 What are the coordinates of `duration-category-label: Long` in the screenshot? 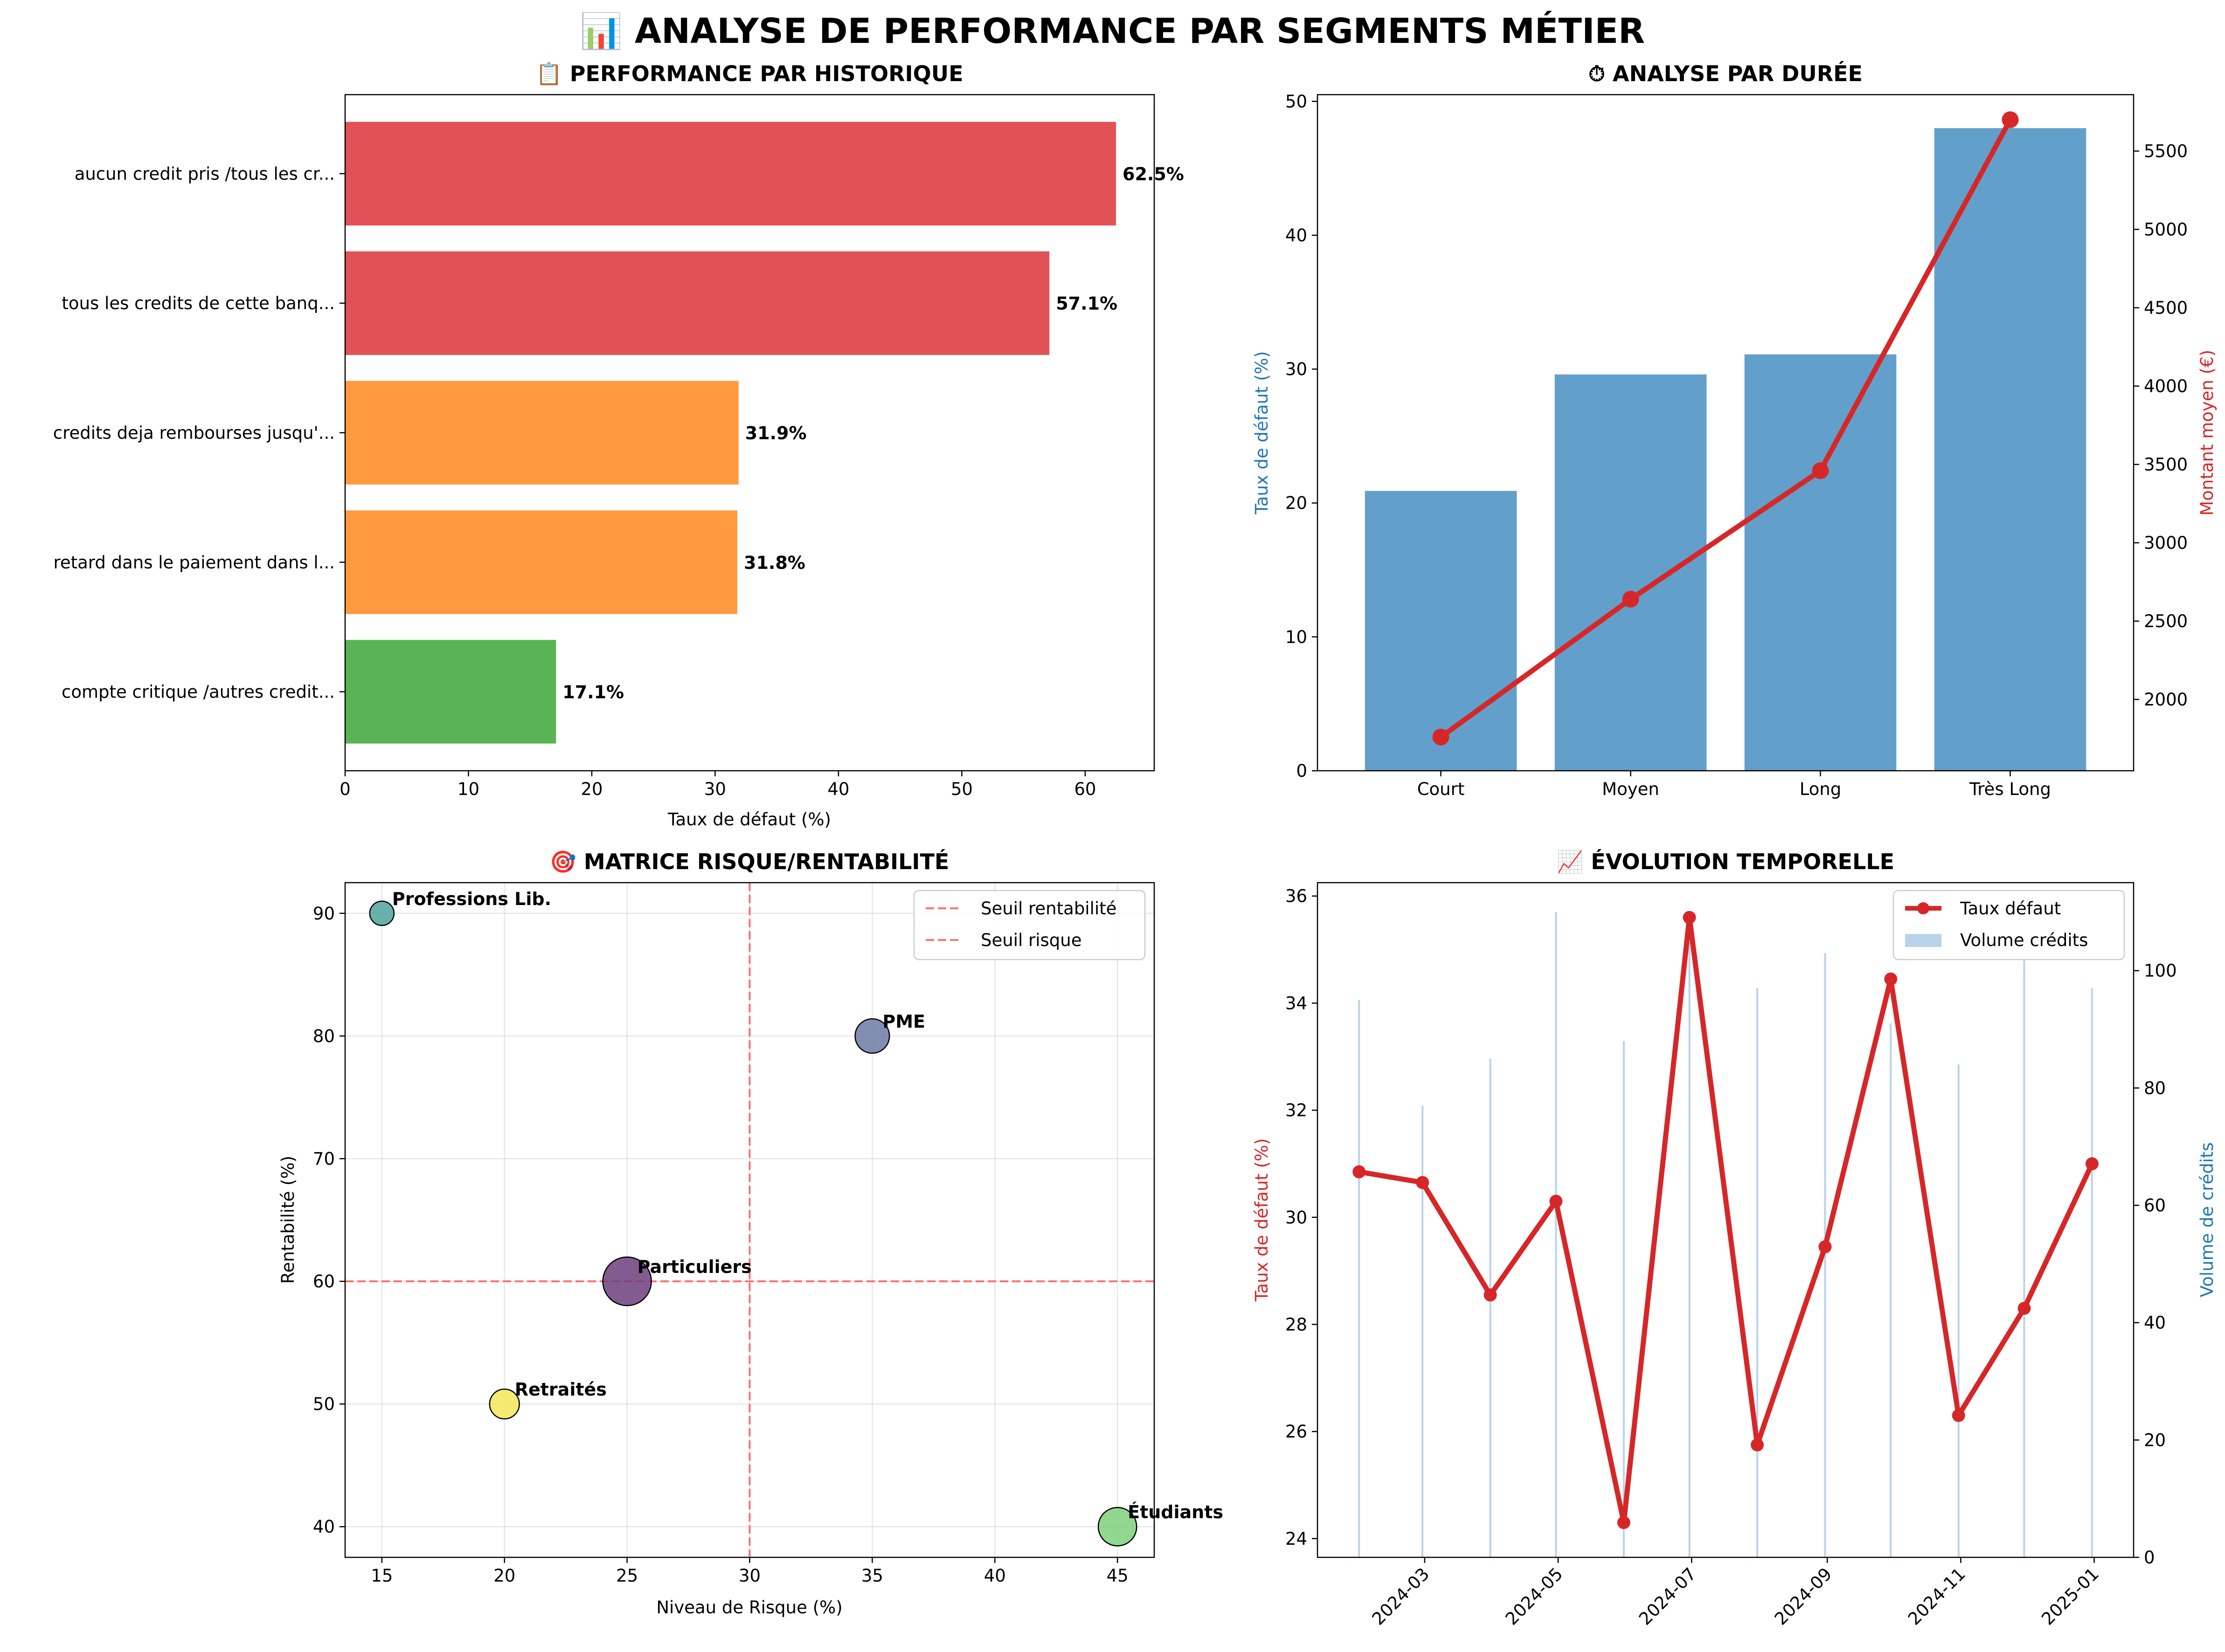 It's located at (1821, 789).